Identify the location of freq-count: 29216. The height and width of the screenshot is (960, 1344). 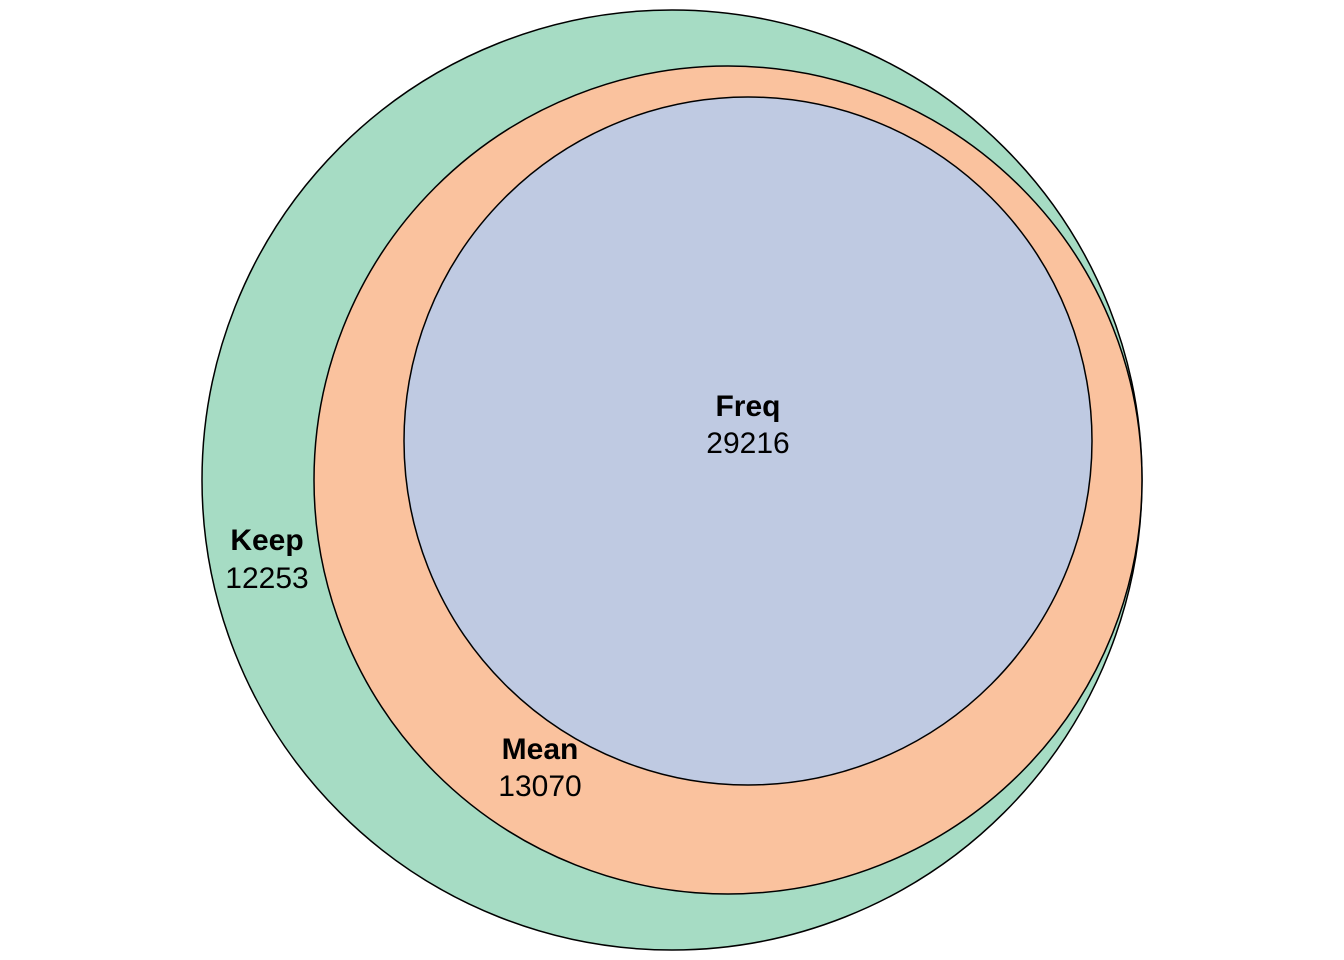
(747, 443).